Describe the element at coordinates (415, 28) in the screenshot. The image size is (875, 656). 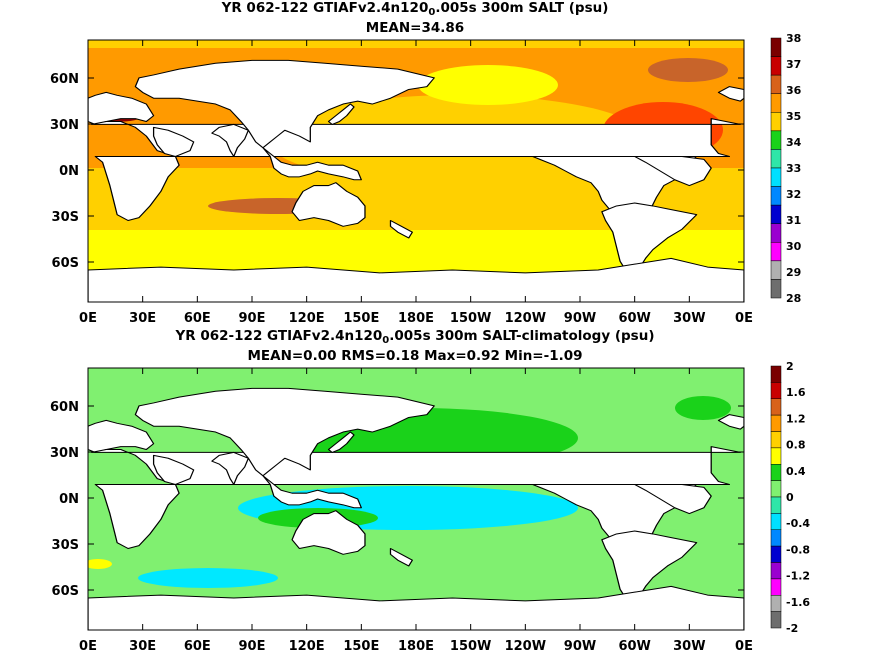
I see `top-panel-subtitle: MEAN=34.86` at that location.